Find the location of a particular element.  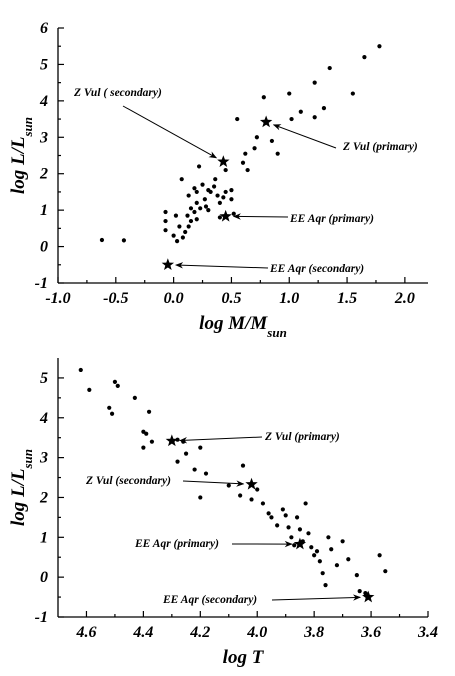

x-tick-label: 3.6 is located at coordinates (370, 632).